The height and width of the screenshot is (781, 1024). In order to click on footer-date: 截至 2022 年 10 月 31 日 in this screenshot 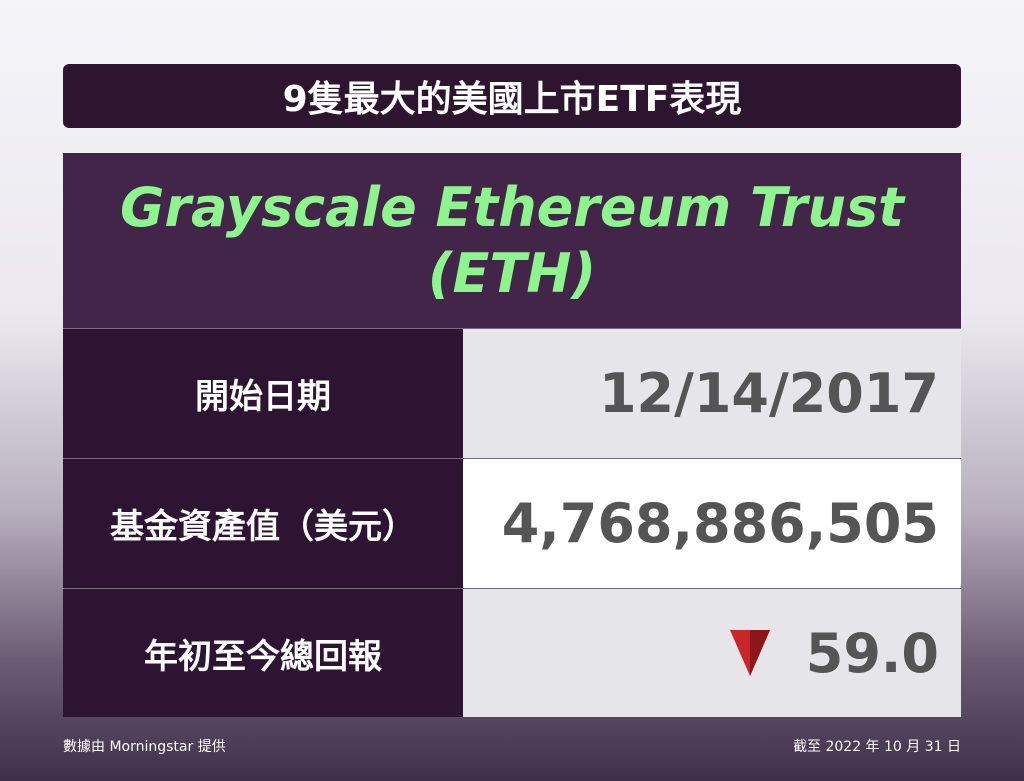, I will do `click(877, 747)`.